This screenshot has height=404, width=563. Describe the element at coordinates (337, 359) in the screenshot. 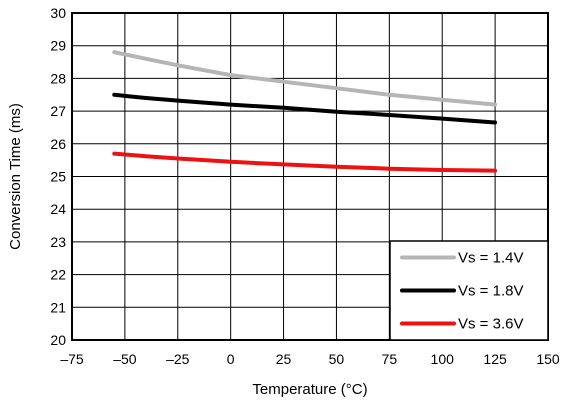

I see `x-tick-label: 50` at that location.